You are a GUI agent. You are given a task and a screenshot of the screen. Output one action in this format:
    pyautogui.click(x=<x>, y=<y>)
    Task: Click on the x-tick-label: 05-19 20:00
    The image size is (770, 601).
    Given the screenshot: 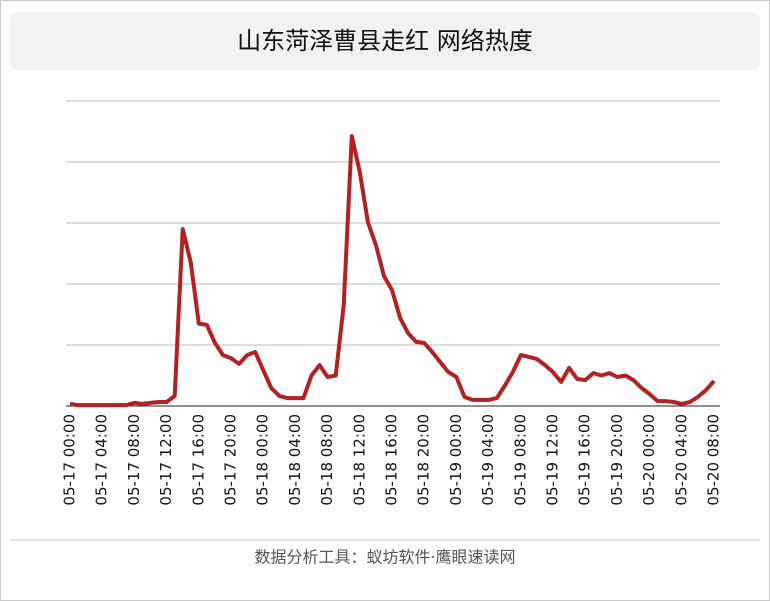 What is the action you would take?
    pyautogui.click(x=617, y=460)
    